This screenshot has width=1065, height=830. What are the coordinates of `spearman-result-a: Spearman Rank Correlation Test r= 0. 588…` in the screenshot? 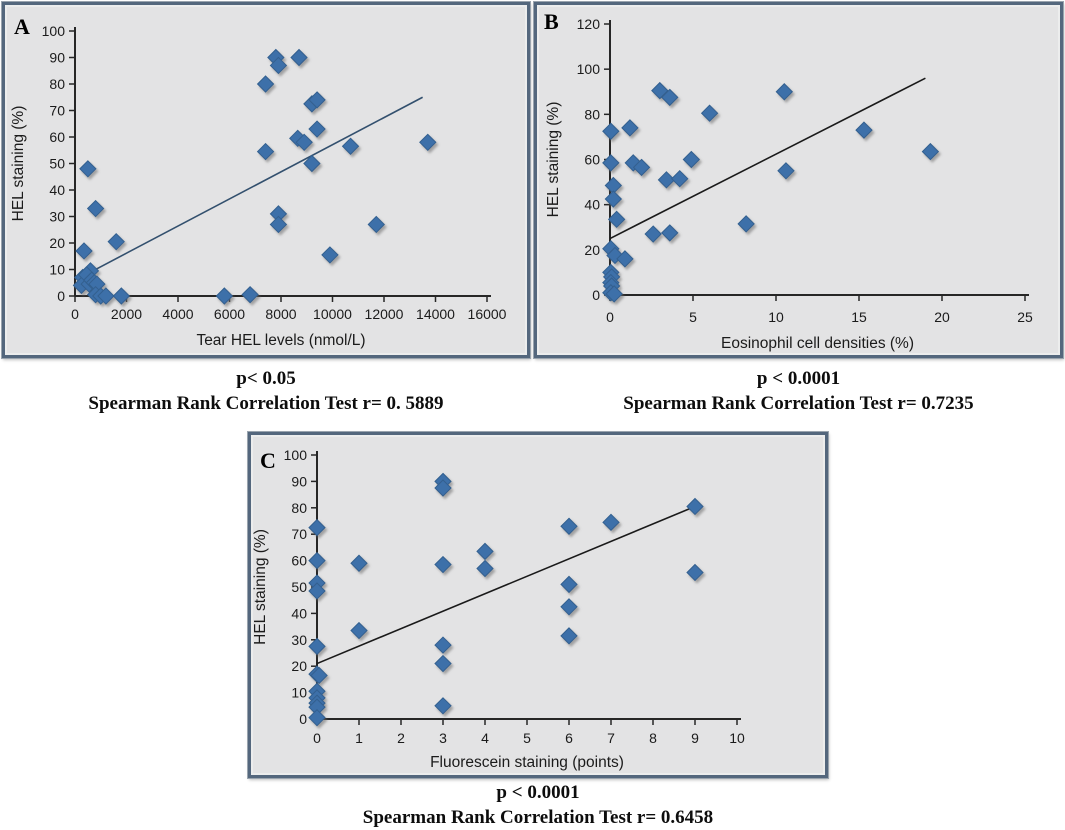 It's located at (266, 403).